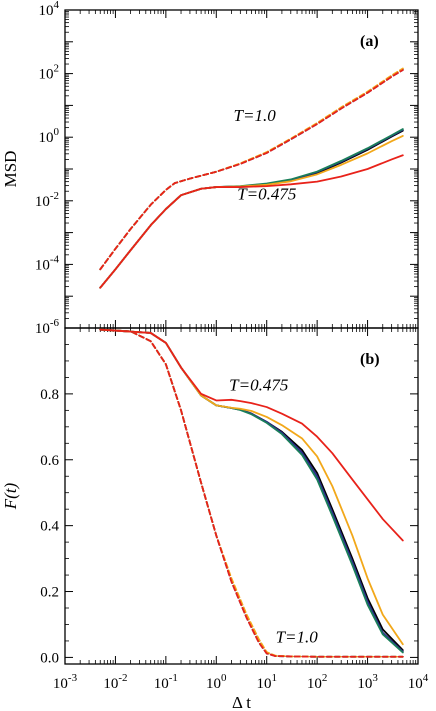 This screenshot has width=436, height=711. Describe the element at coordinates (10, 169) in the screenshot. I see `y-axis-label-a: MSD` at that location.